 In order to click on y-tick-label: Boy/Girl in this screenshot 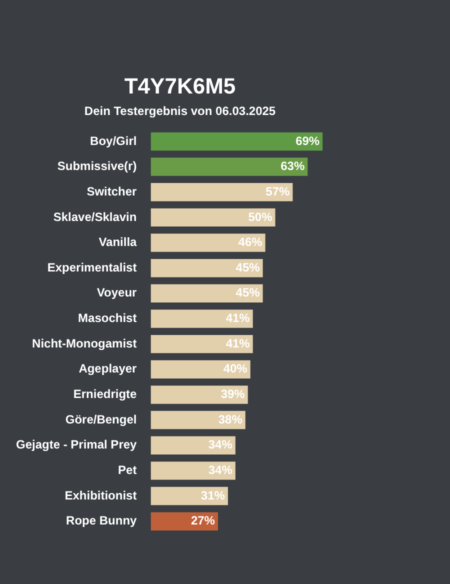, I will do `click(113, 141)`.